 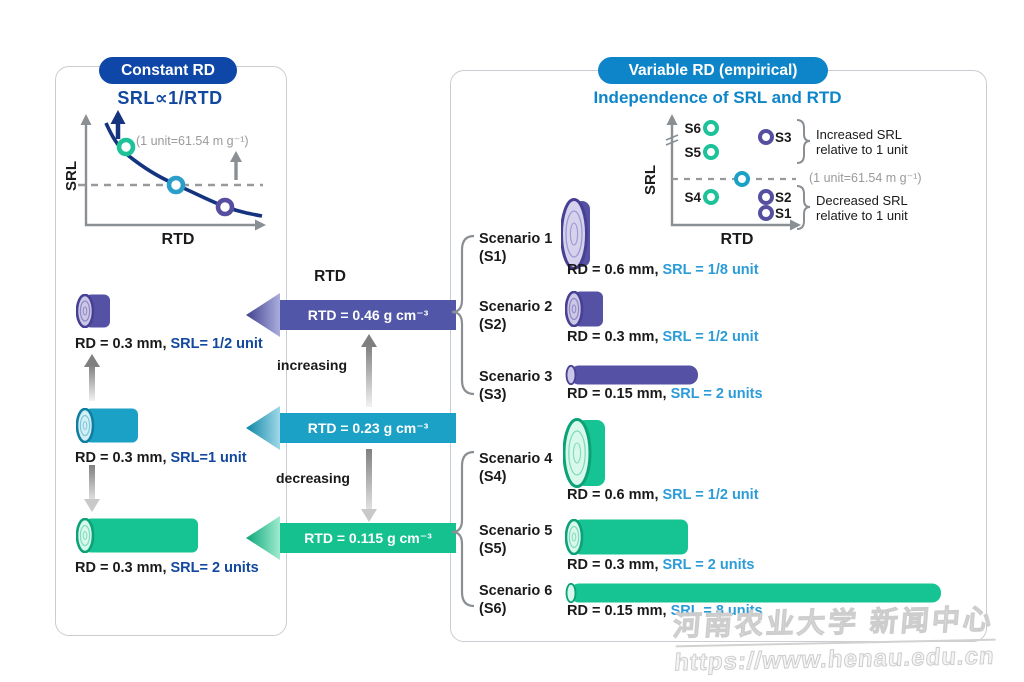 I want to click on srl-value: SRL = 1/8 unit, so click(x=710, y=270).